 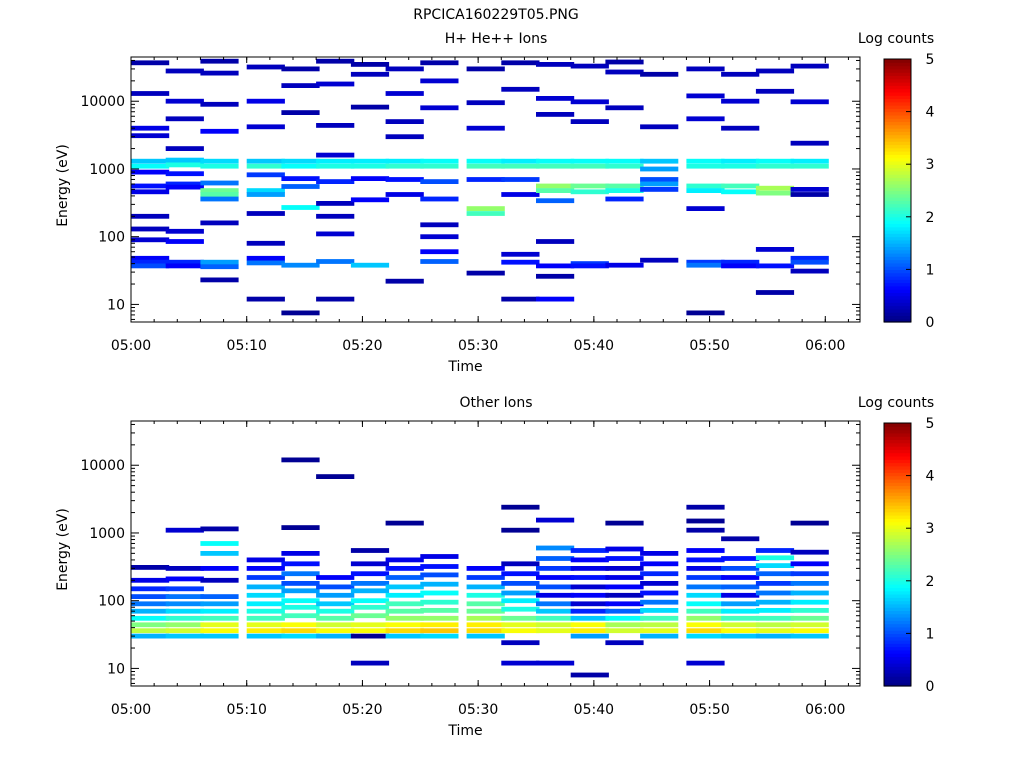 What do you see at coordinates (930, 687) in the screenshot?
I see `colorbar-tick-label: 0` at bounding box center [930, 687].